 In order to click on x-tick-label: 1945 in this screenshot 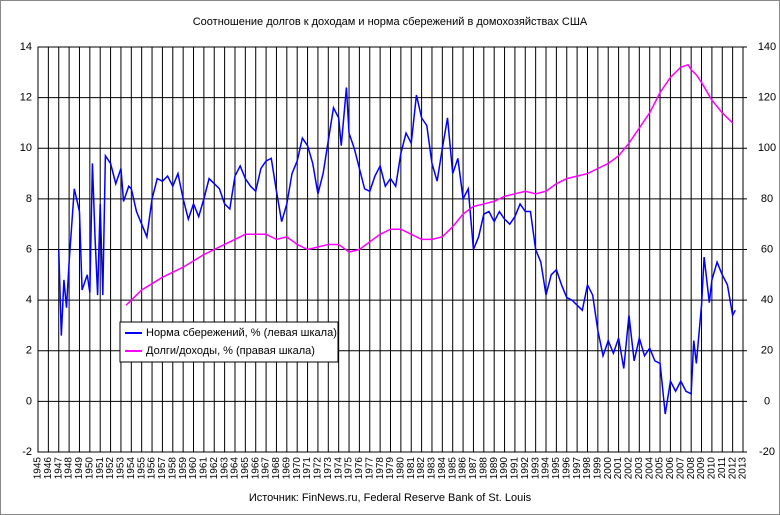, I will do `click(38, 468)`.